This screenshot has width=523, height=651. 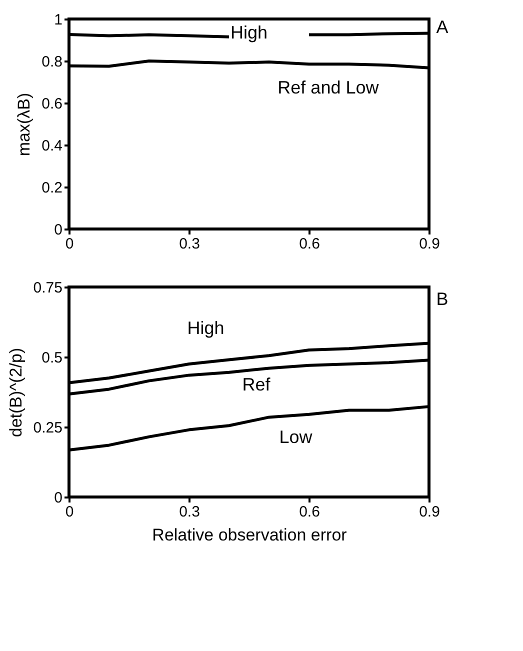 What do you see at coordinates (47, 288) in the screenshot?
I see `y-tick-label: 0.75` at bounding box center [47, 288].